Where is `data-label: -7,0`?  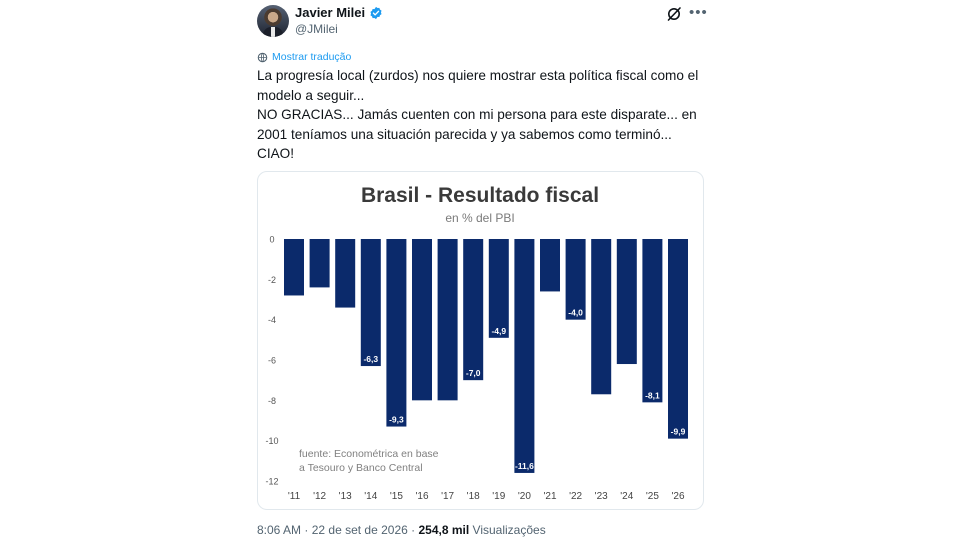 data-label: -7,0 is located at coordinates (473, 373).